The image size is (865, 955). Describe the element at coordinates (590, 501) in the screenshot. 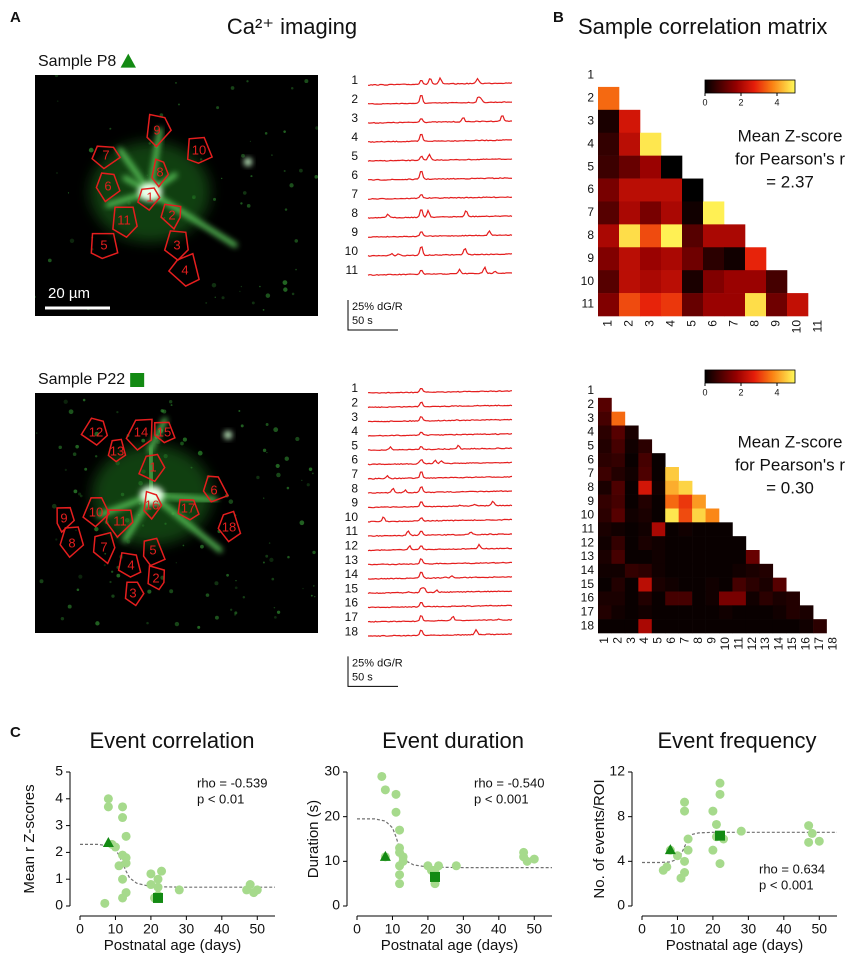

I see `matrix-row-label: 9` at that location.